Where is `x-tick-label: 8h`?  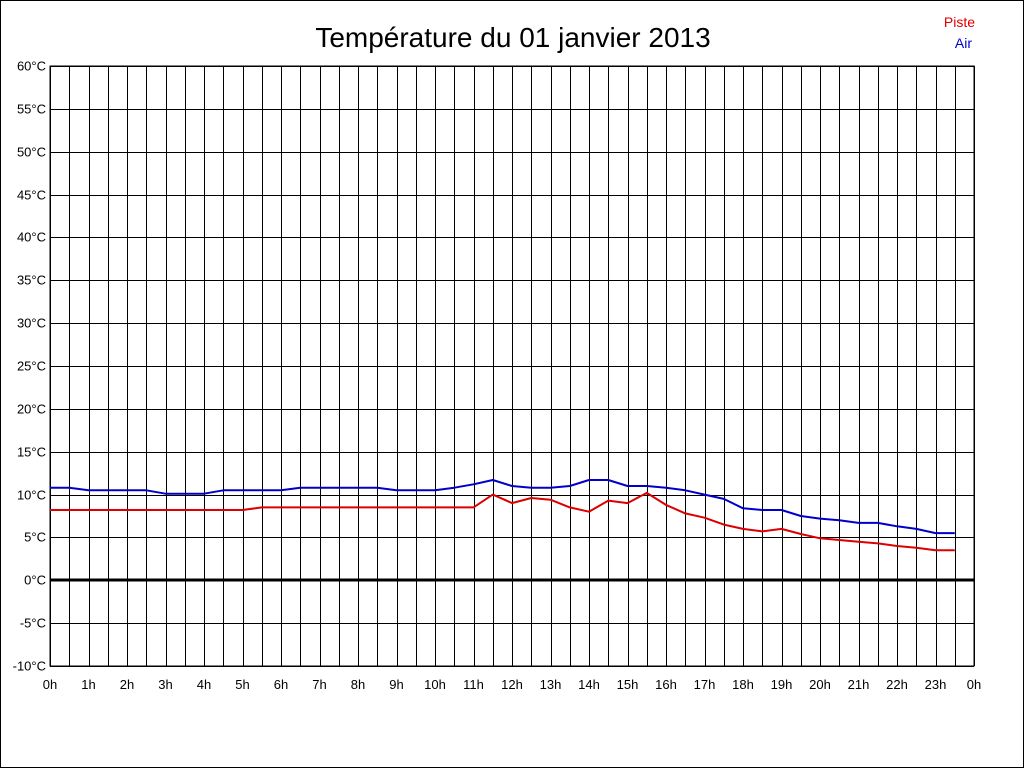
x-tick-label: 8h is located at coordinates (358, 684).